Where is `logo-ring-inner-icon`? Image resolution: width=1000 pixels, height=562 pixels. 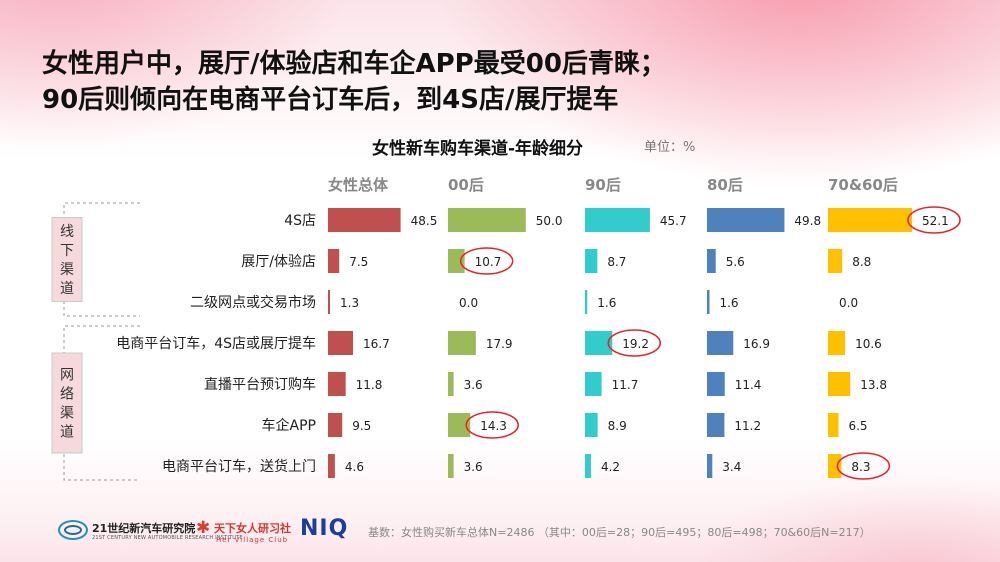 logo-ring-inner-icon is located at coordinates (73, 530).